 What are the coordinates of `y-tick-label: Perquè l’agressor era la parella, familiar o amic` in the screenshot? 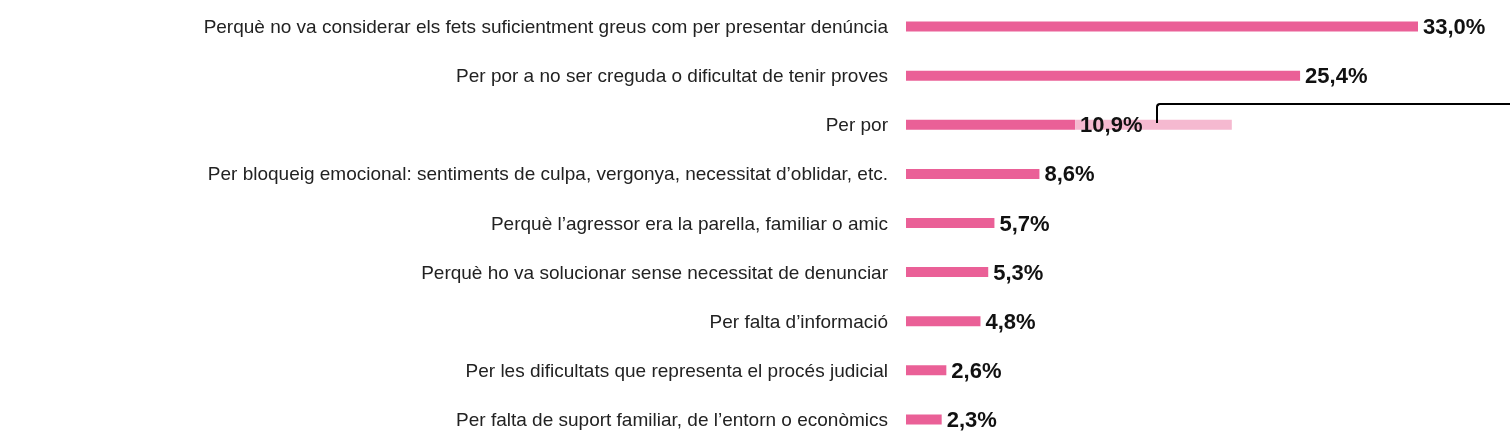 It's located at (689, 223).